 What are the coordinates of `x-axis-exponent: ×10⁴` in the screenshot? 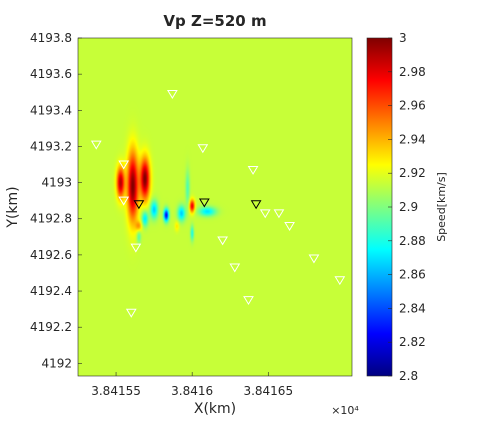 It's located at (345, 410).